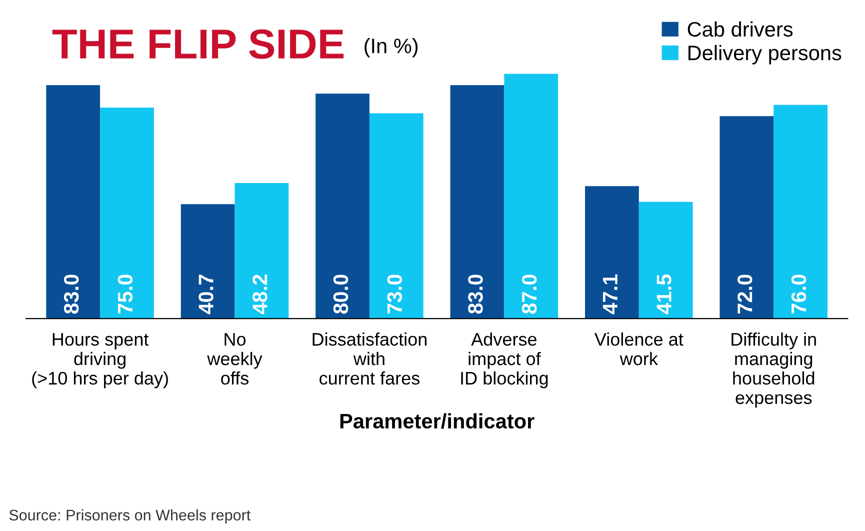 The width and height of the screenshot is (865, 531). What do you see at coordinates (664, 294) in the screenshot?
I see `data-label: 41.5` at bounding box center [664, 294].